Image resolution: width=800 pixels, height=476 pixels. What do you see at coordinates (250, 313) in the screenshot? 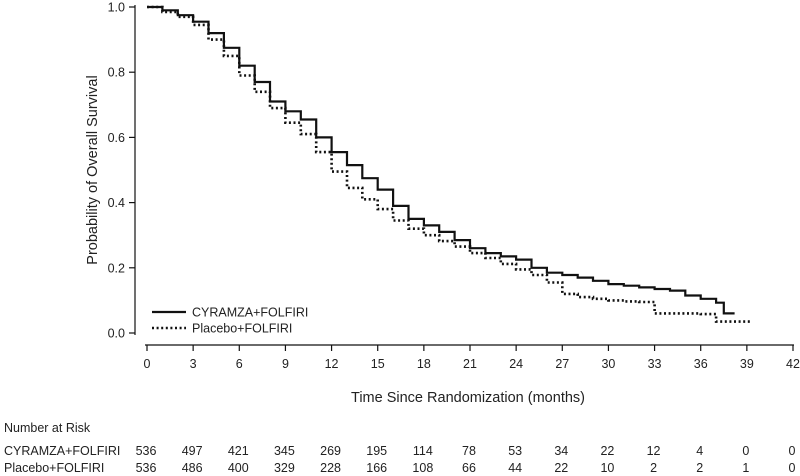
I see `legend-label: CYRAMZA+FOLFIRI` at bounding box center [250, 313].